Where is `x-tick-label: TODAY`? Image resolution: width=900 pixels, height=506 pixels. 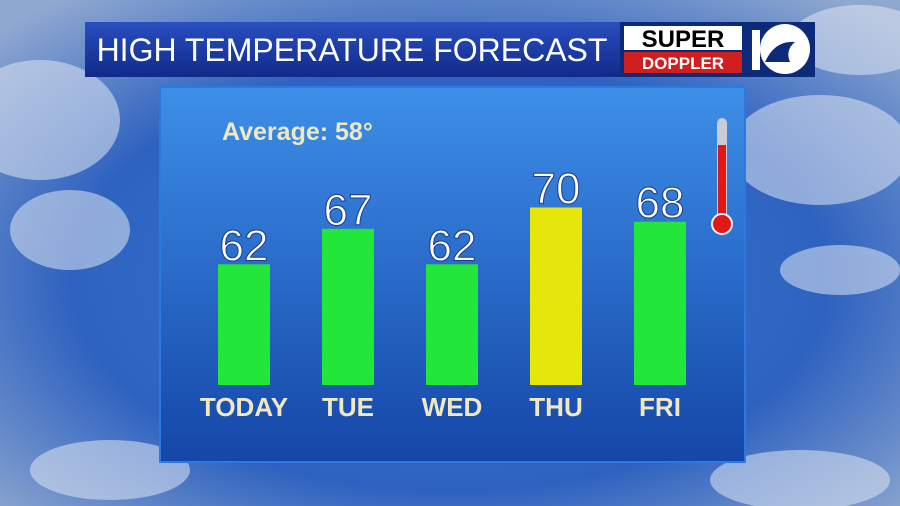
x-tick-label: TODAY is located at coordinates (244, 407).